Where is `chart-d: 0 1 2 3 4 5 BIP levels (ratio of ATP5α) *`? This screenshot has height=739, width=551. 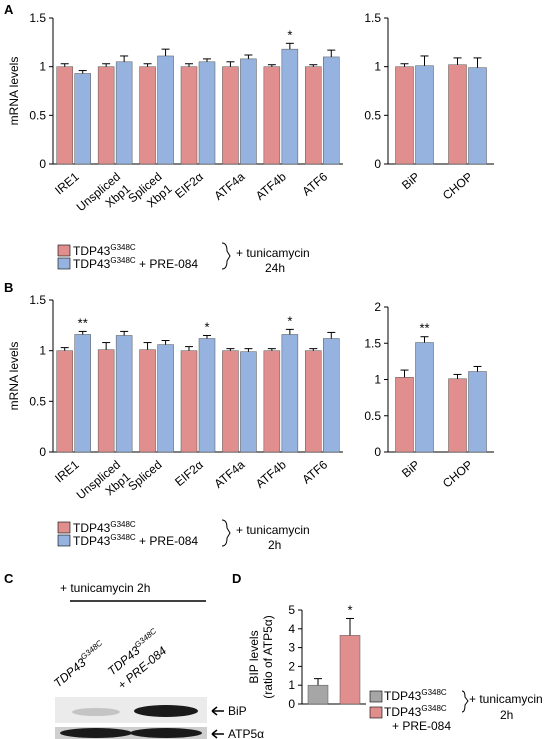
chart-d: 0 1 2 3 4 5 BIP levels (ratio of ATP5α) * is located at coordinates (306, 656).